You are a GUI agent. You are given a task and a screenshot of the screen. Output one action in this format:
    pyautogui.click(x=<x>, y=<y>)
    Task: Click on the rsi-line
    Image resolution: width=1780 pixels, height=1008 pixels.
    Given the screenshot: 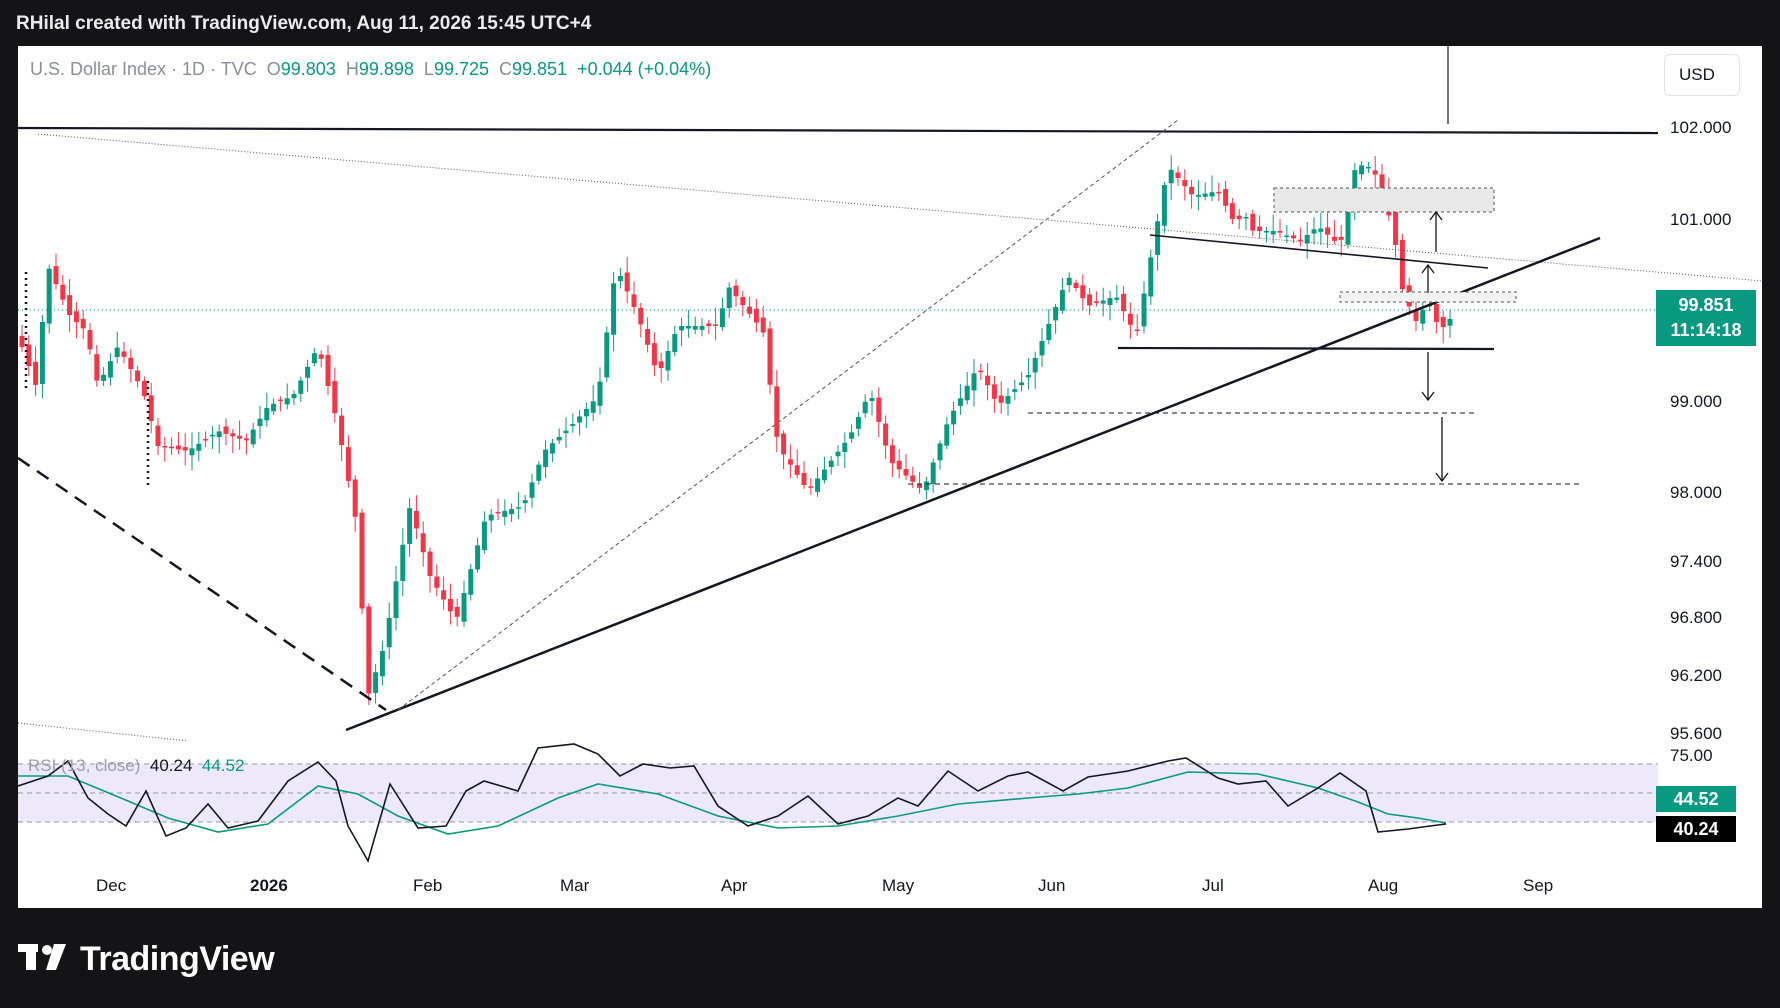 What is the action you would take?
    pyautogui.click(x=732, y=803)
    